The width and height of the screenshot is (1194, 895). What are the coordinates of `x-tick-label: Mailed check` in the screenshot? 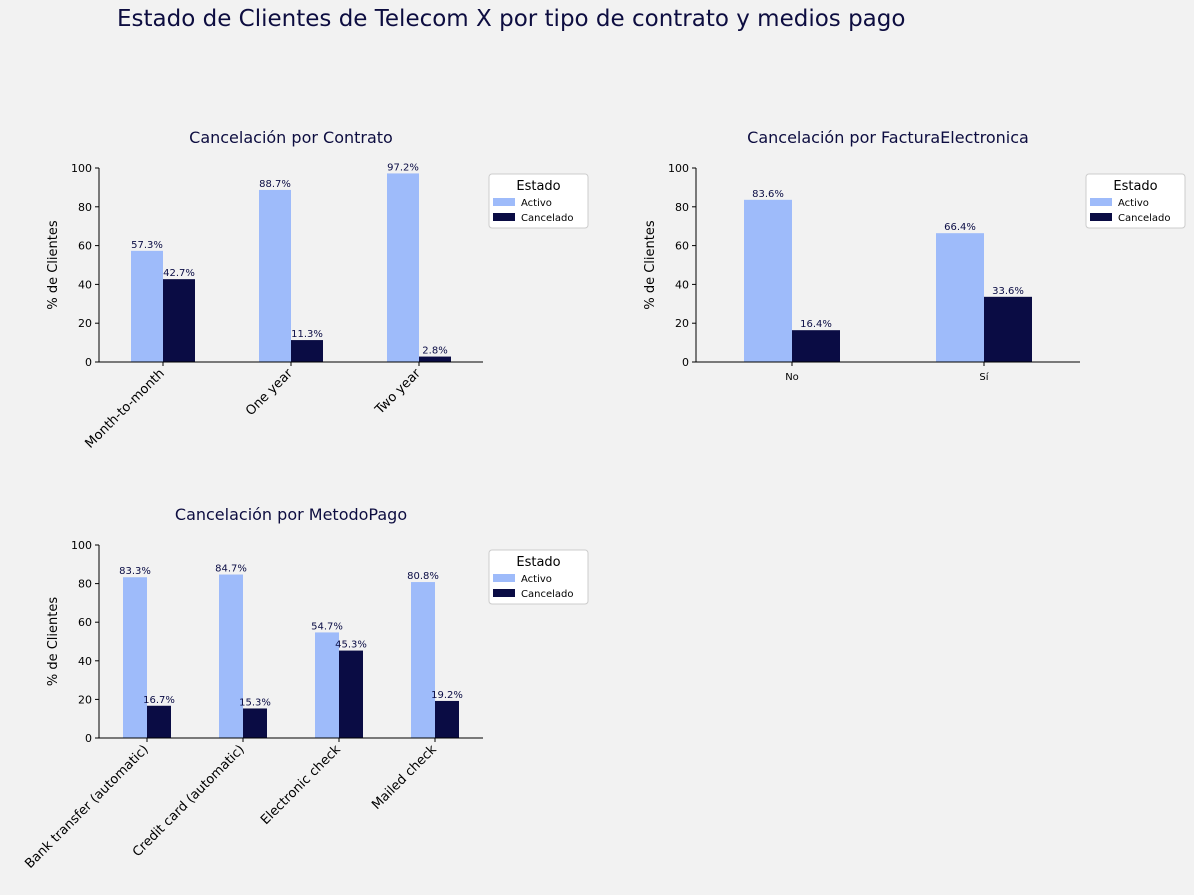 It's located at (404, 777).